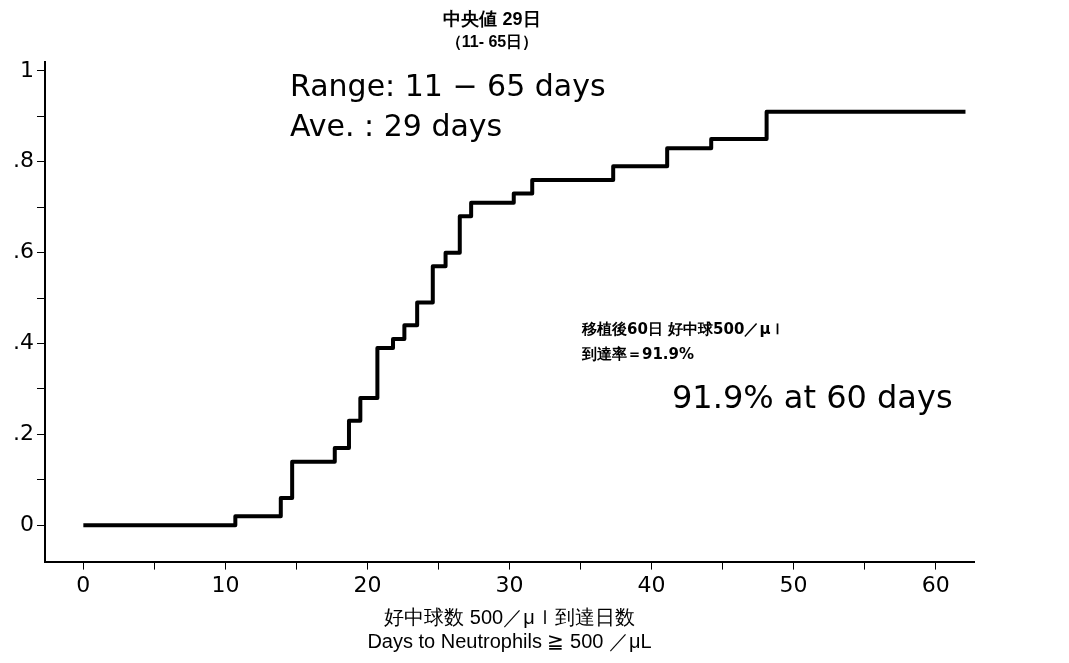  I want to click on chart-subtitle: （11- 65日）, so click(492, 41).